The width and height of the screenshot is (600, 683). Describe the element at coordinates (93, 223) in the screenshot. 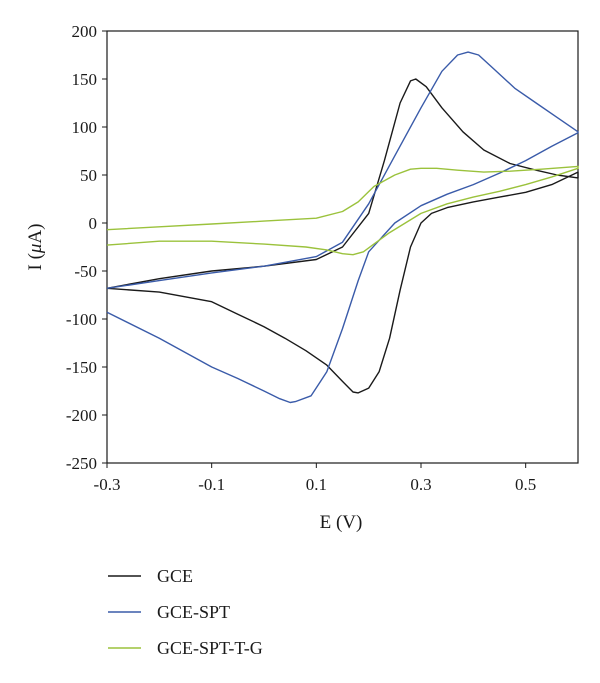

I see `y-tick-label: 0` at that location.